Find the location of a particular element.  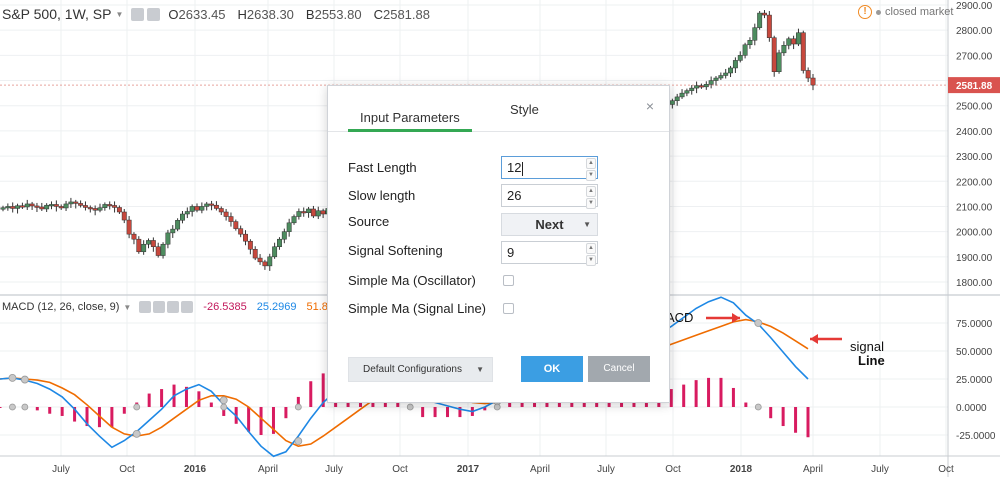

warning-icon: ! is located at coordinates (865, 12).